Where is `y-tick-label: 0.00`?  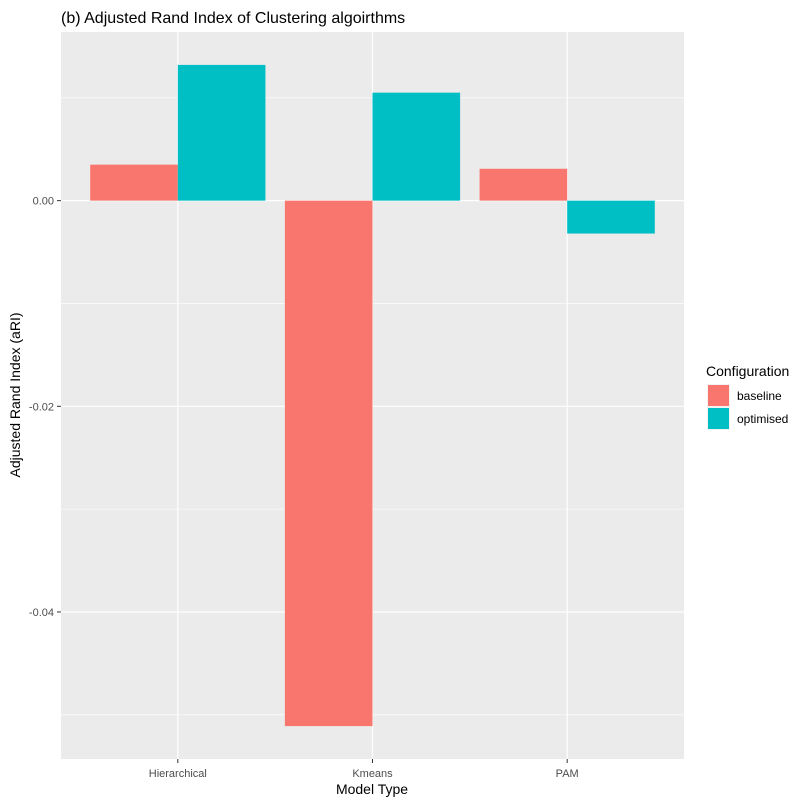
y-tick-label: 0.00 is located at coordinates (43, 202).